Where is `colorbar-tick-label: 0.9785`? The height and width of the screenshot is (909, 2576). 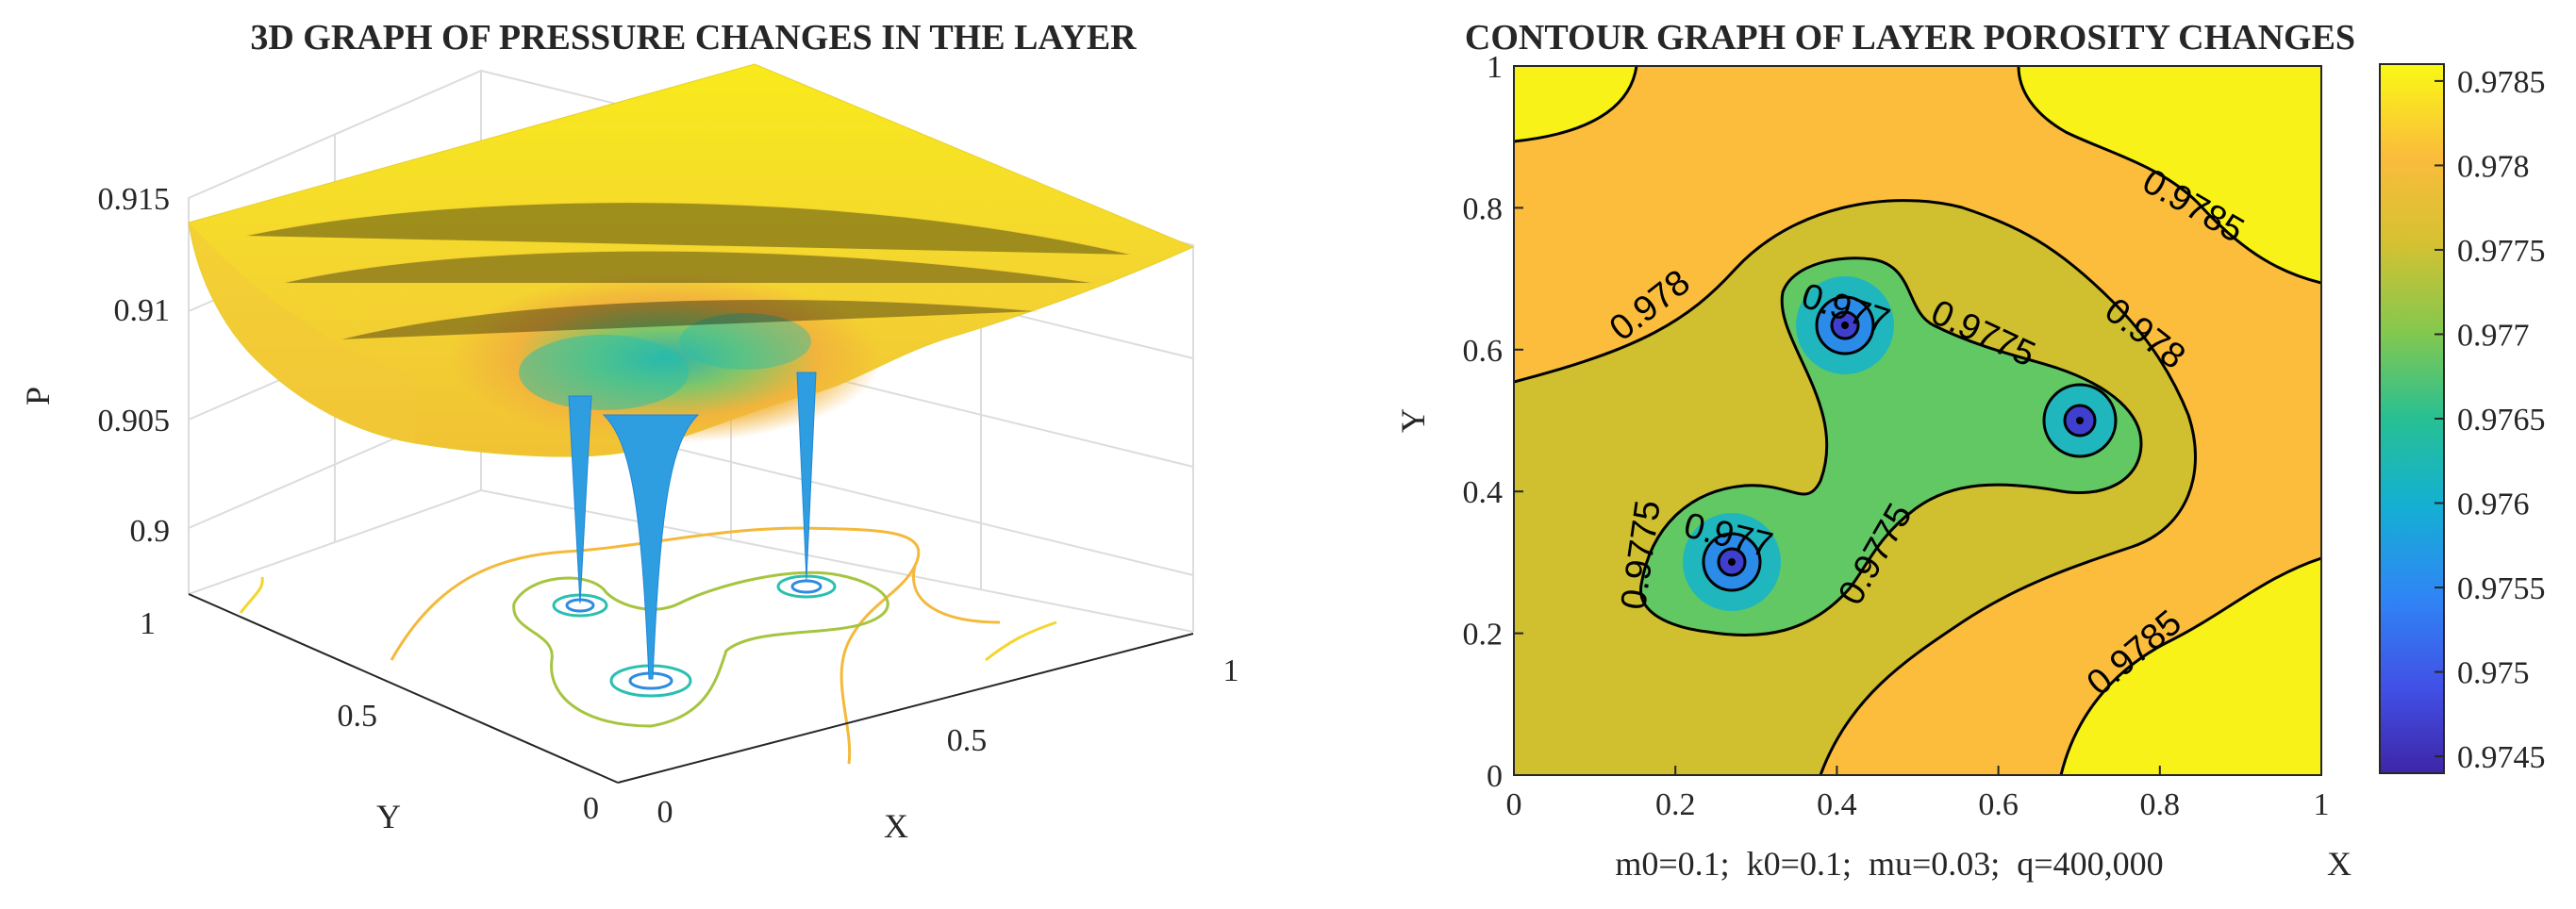 colorbar-tick-label: 0.9785 is located at coordinates (2502, 82).